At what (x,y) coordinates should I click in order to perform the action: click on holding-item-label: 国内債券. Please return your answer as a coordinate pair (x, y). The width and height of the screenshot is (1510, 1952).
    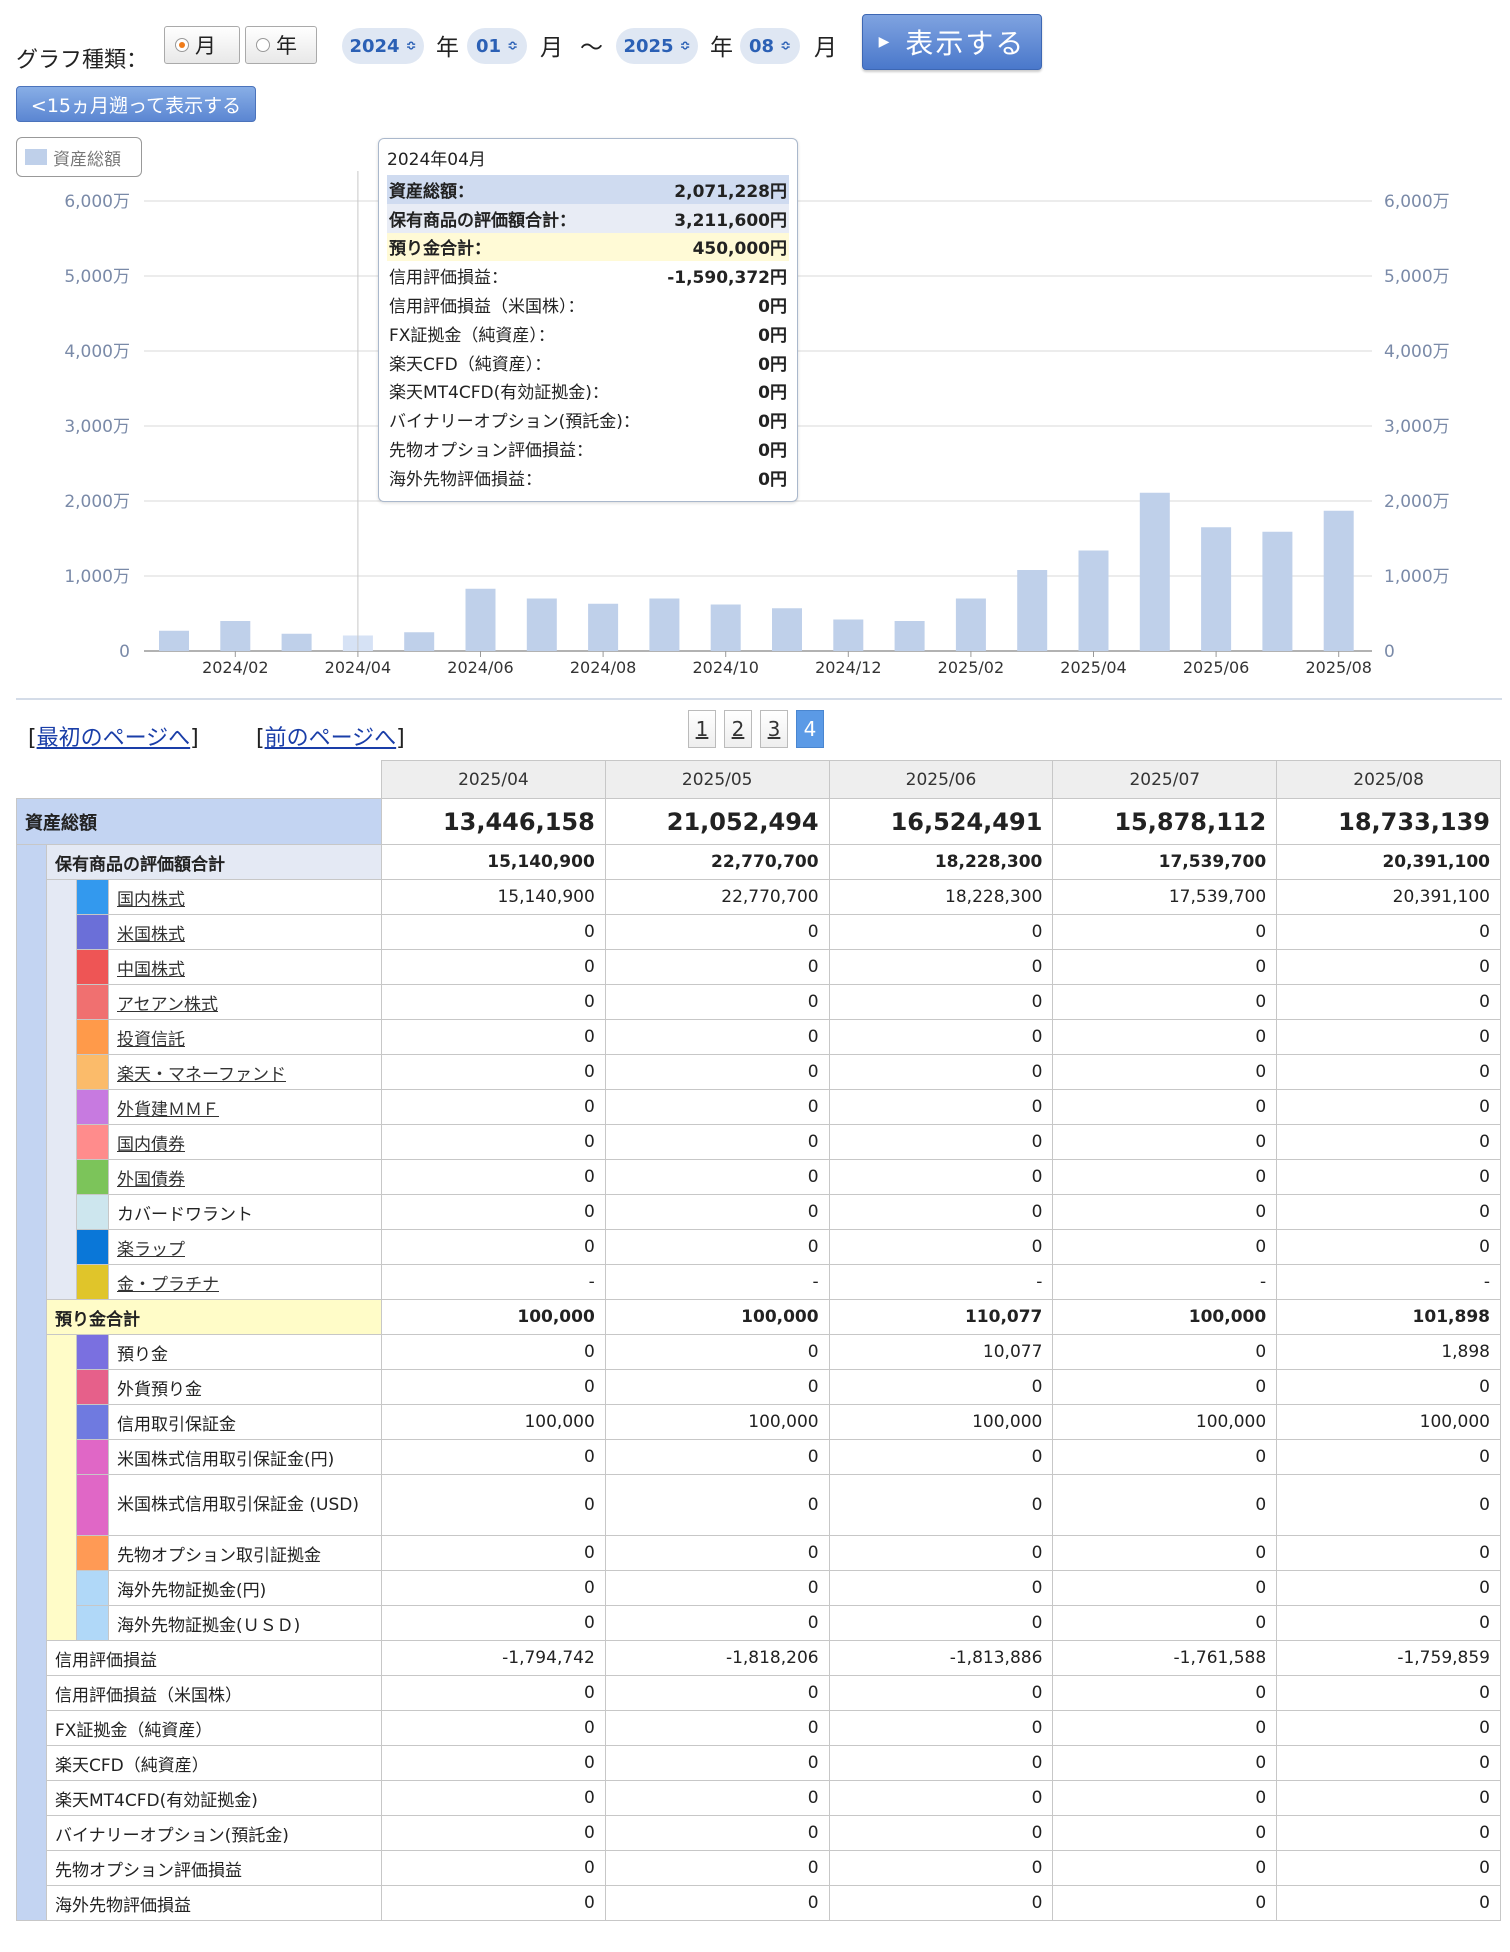
    Looking at the image, I should click on (245, 1142).